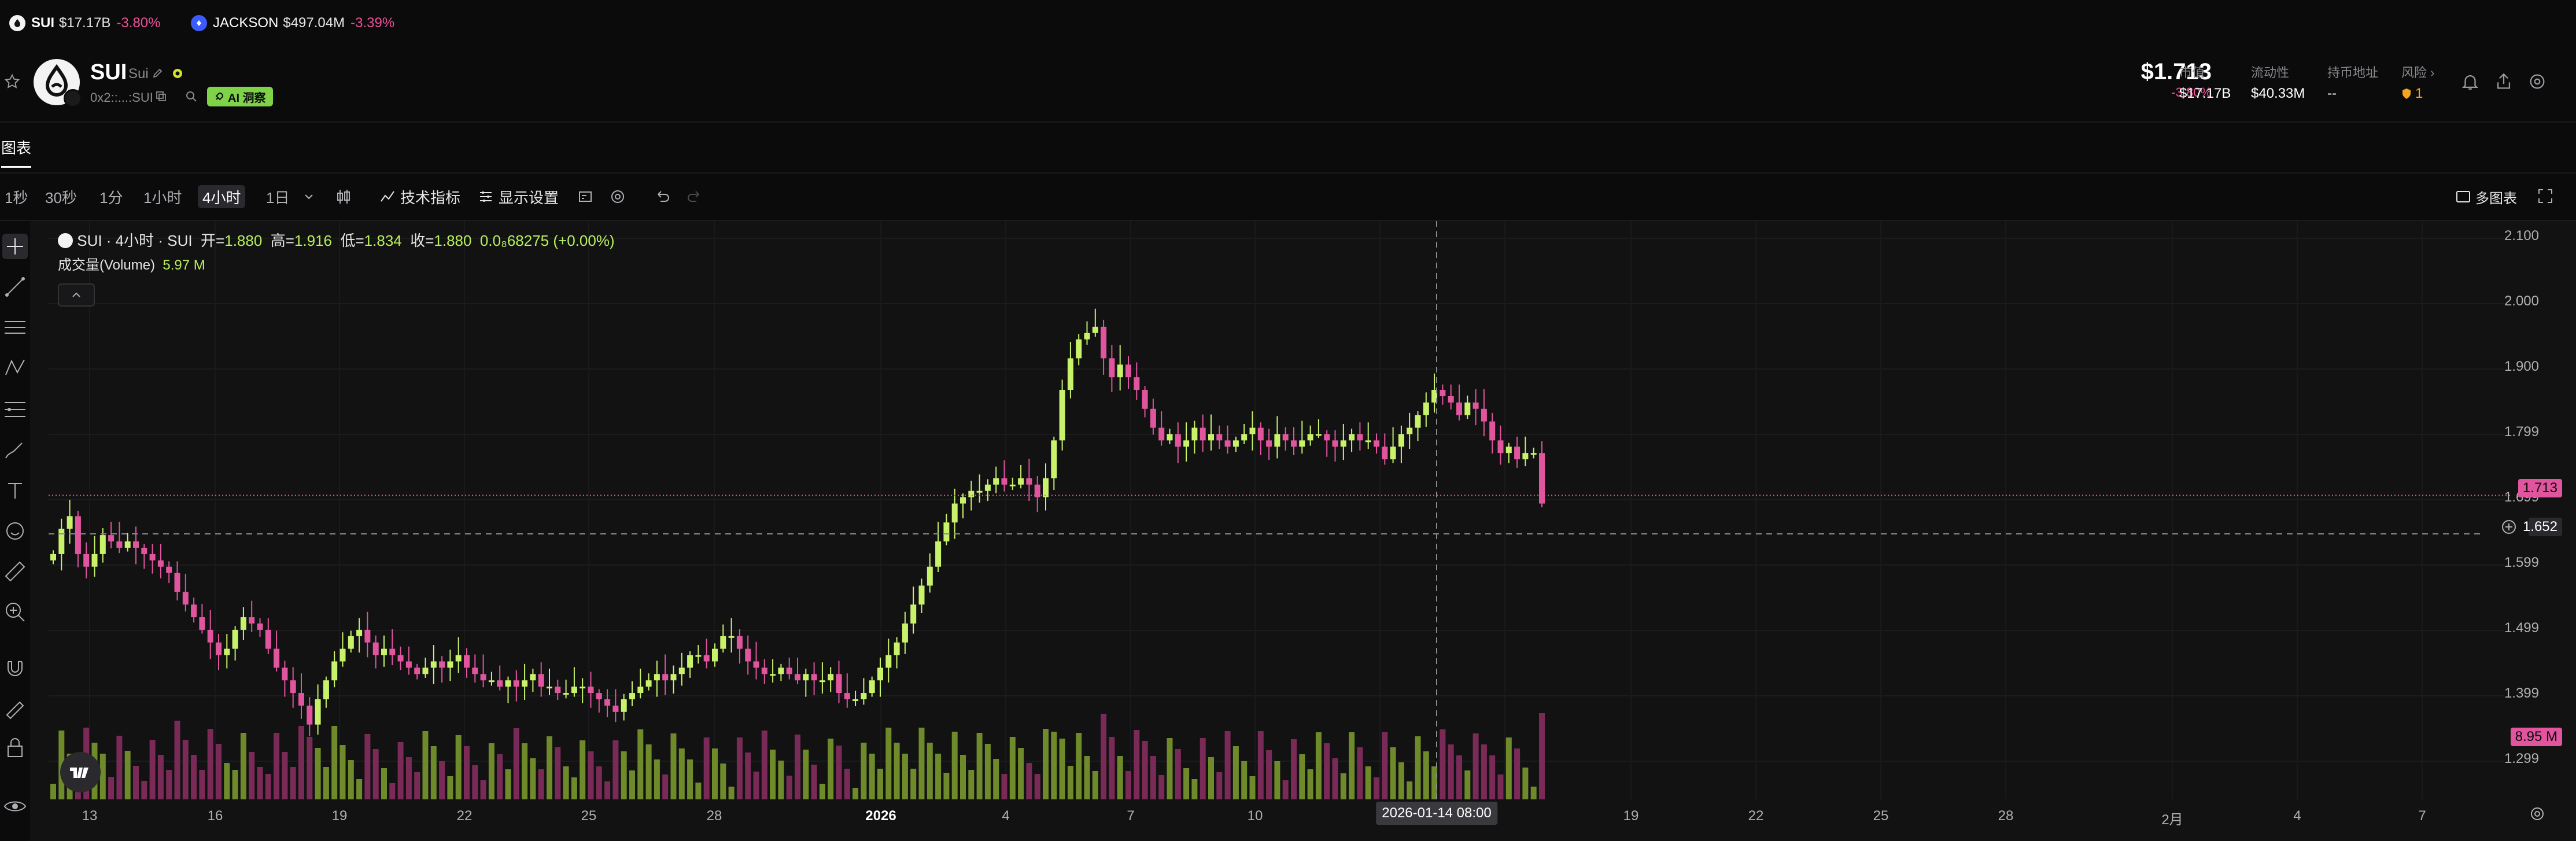  Describe the element at coordinates (15, 287) in the screenshot. I see `trendline-icon` at that location.